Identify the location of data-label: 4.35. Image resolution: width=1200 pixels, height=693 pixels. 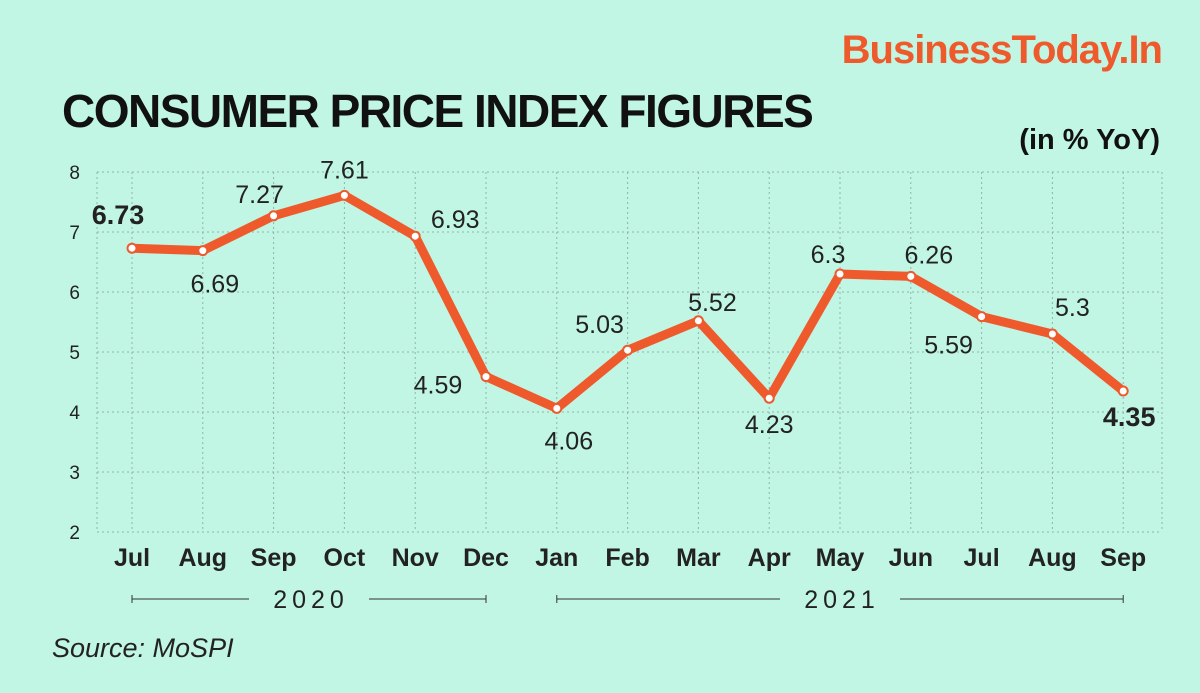
(1129, 417).